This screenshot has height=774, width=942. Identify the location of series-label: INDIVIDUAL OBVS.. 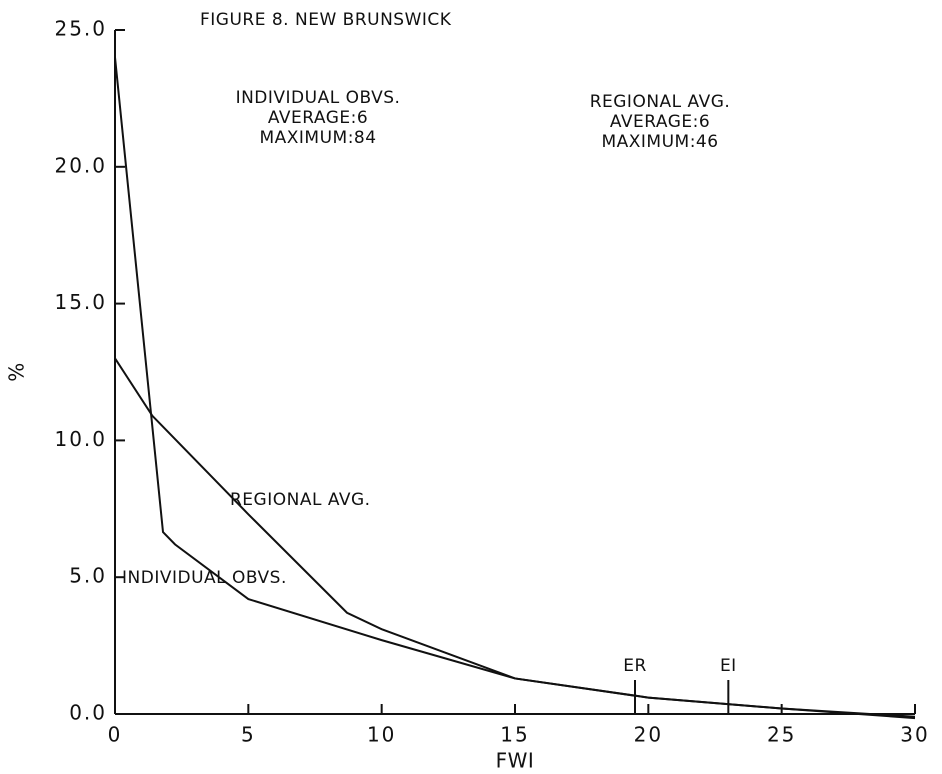
(204, 578).